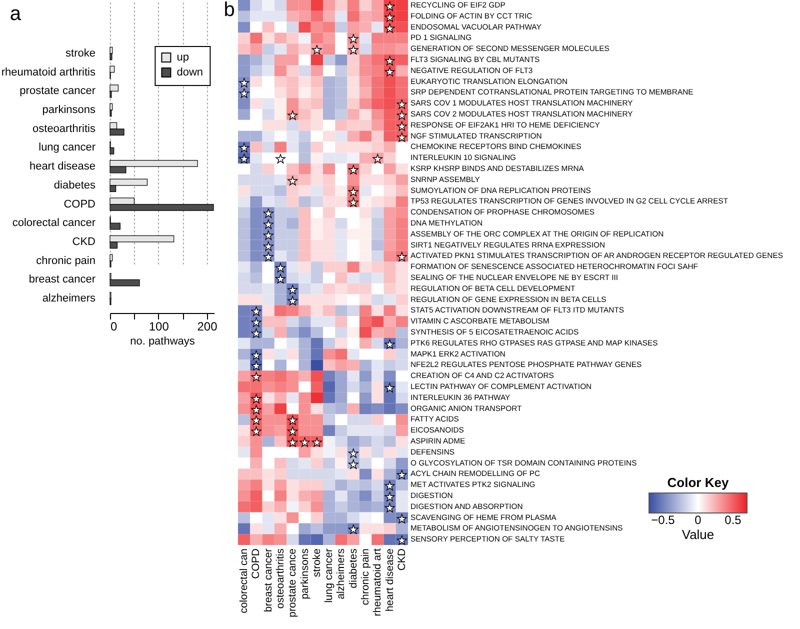  Describe the element at coordinates (698, 520) in the screenshot. I see `color-bar-label: 0` at that location.